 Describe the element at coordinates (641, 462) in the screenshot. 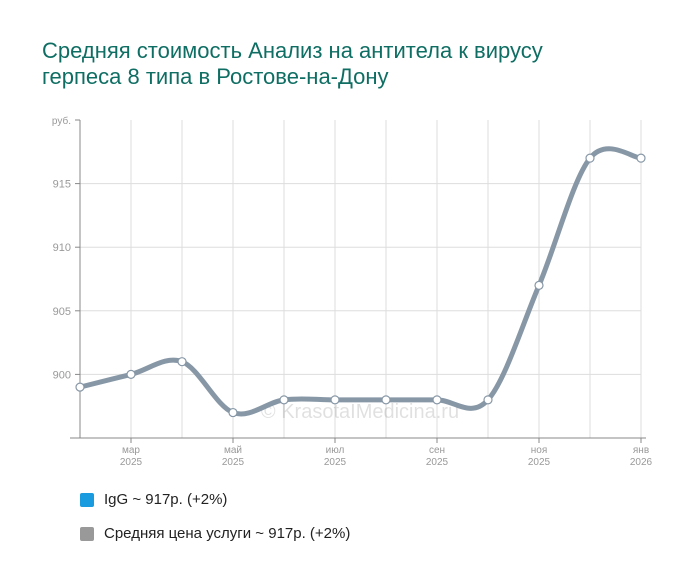

I see `x-tick-label-year: 2026` at that location.